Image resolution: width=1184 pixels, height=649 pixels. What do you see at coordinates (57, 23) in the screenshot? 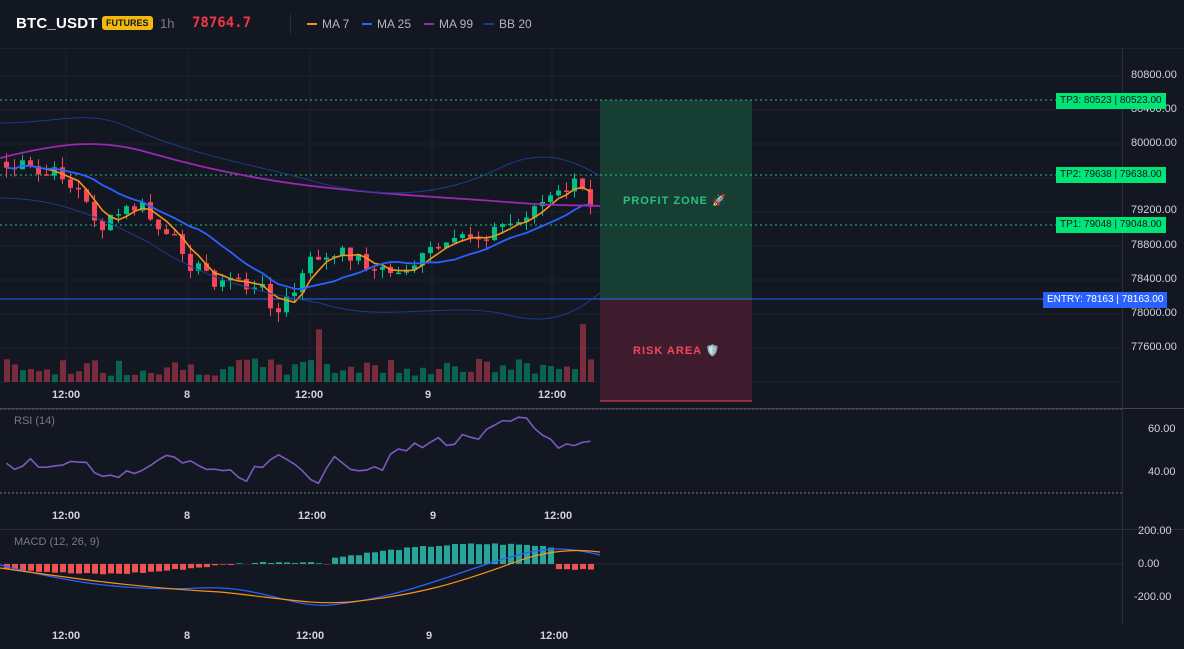
I see `symbol-name: BTC_USDT` at bounding box center [57, 23].